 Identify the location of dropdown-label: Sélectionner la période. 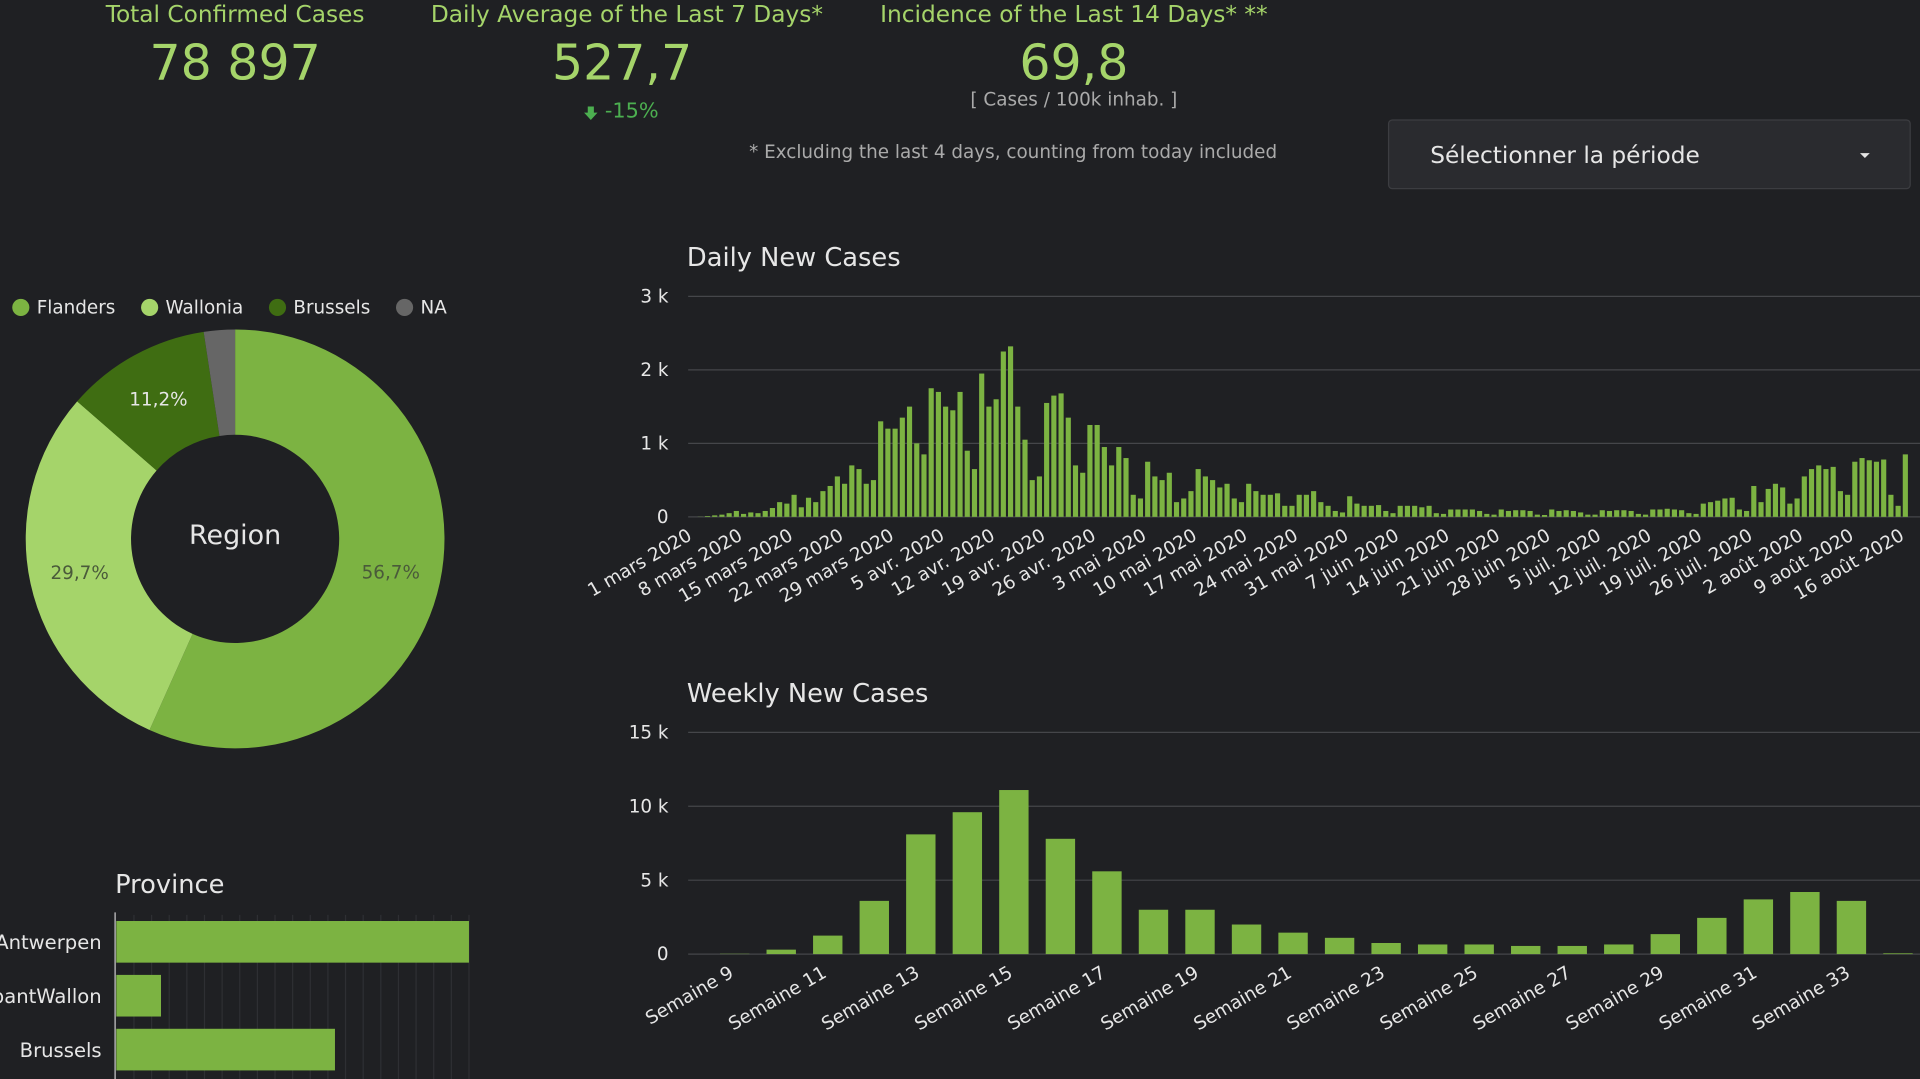
(1565, 155).